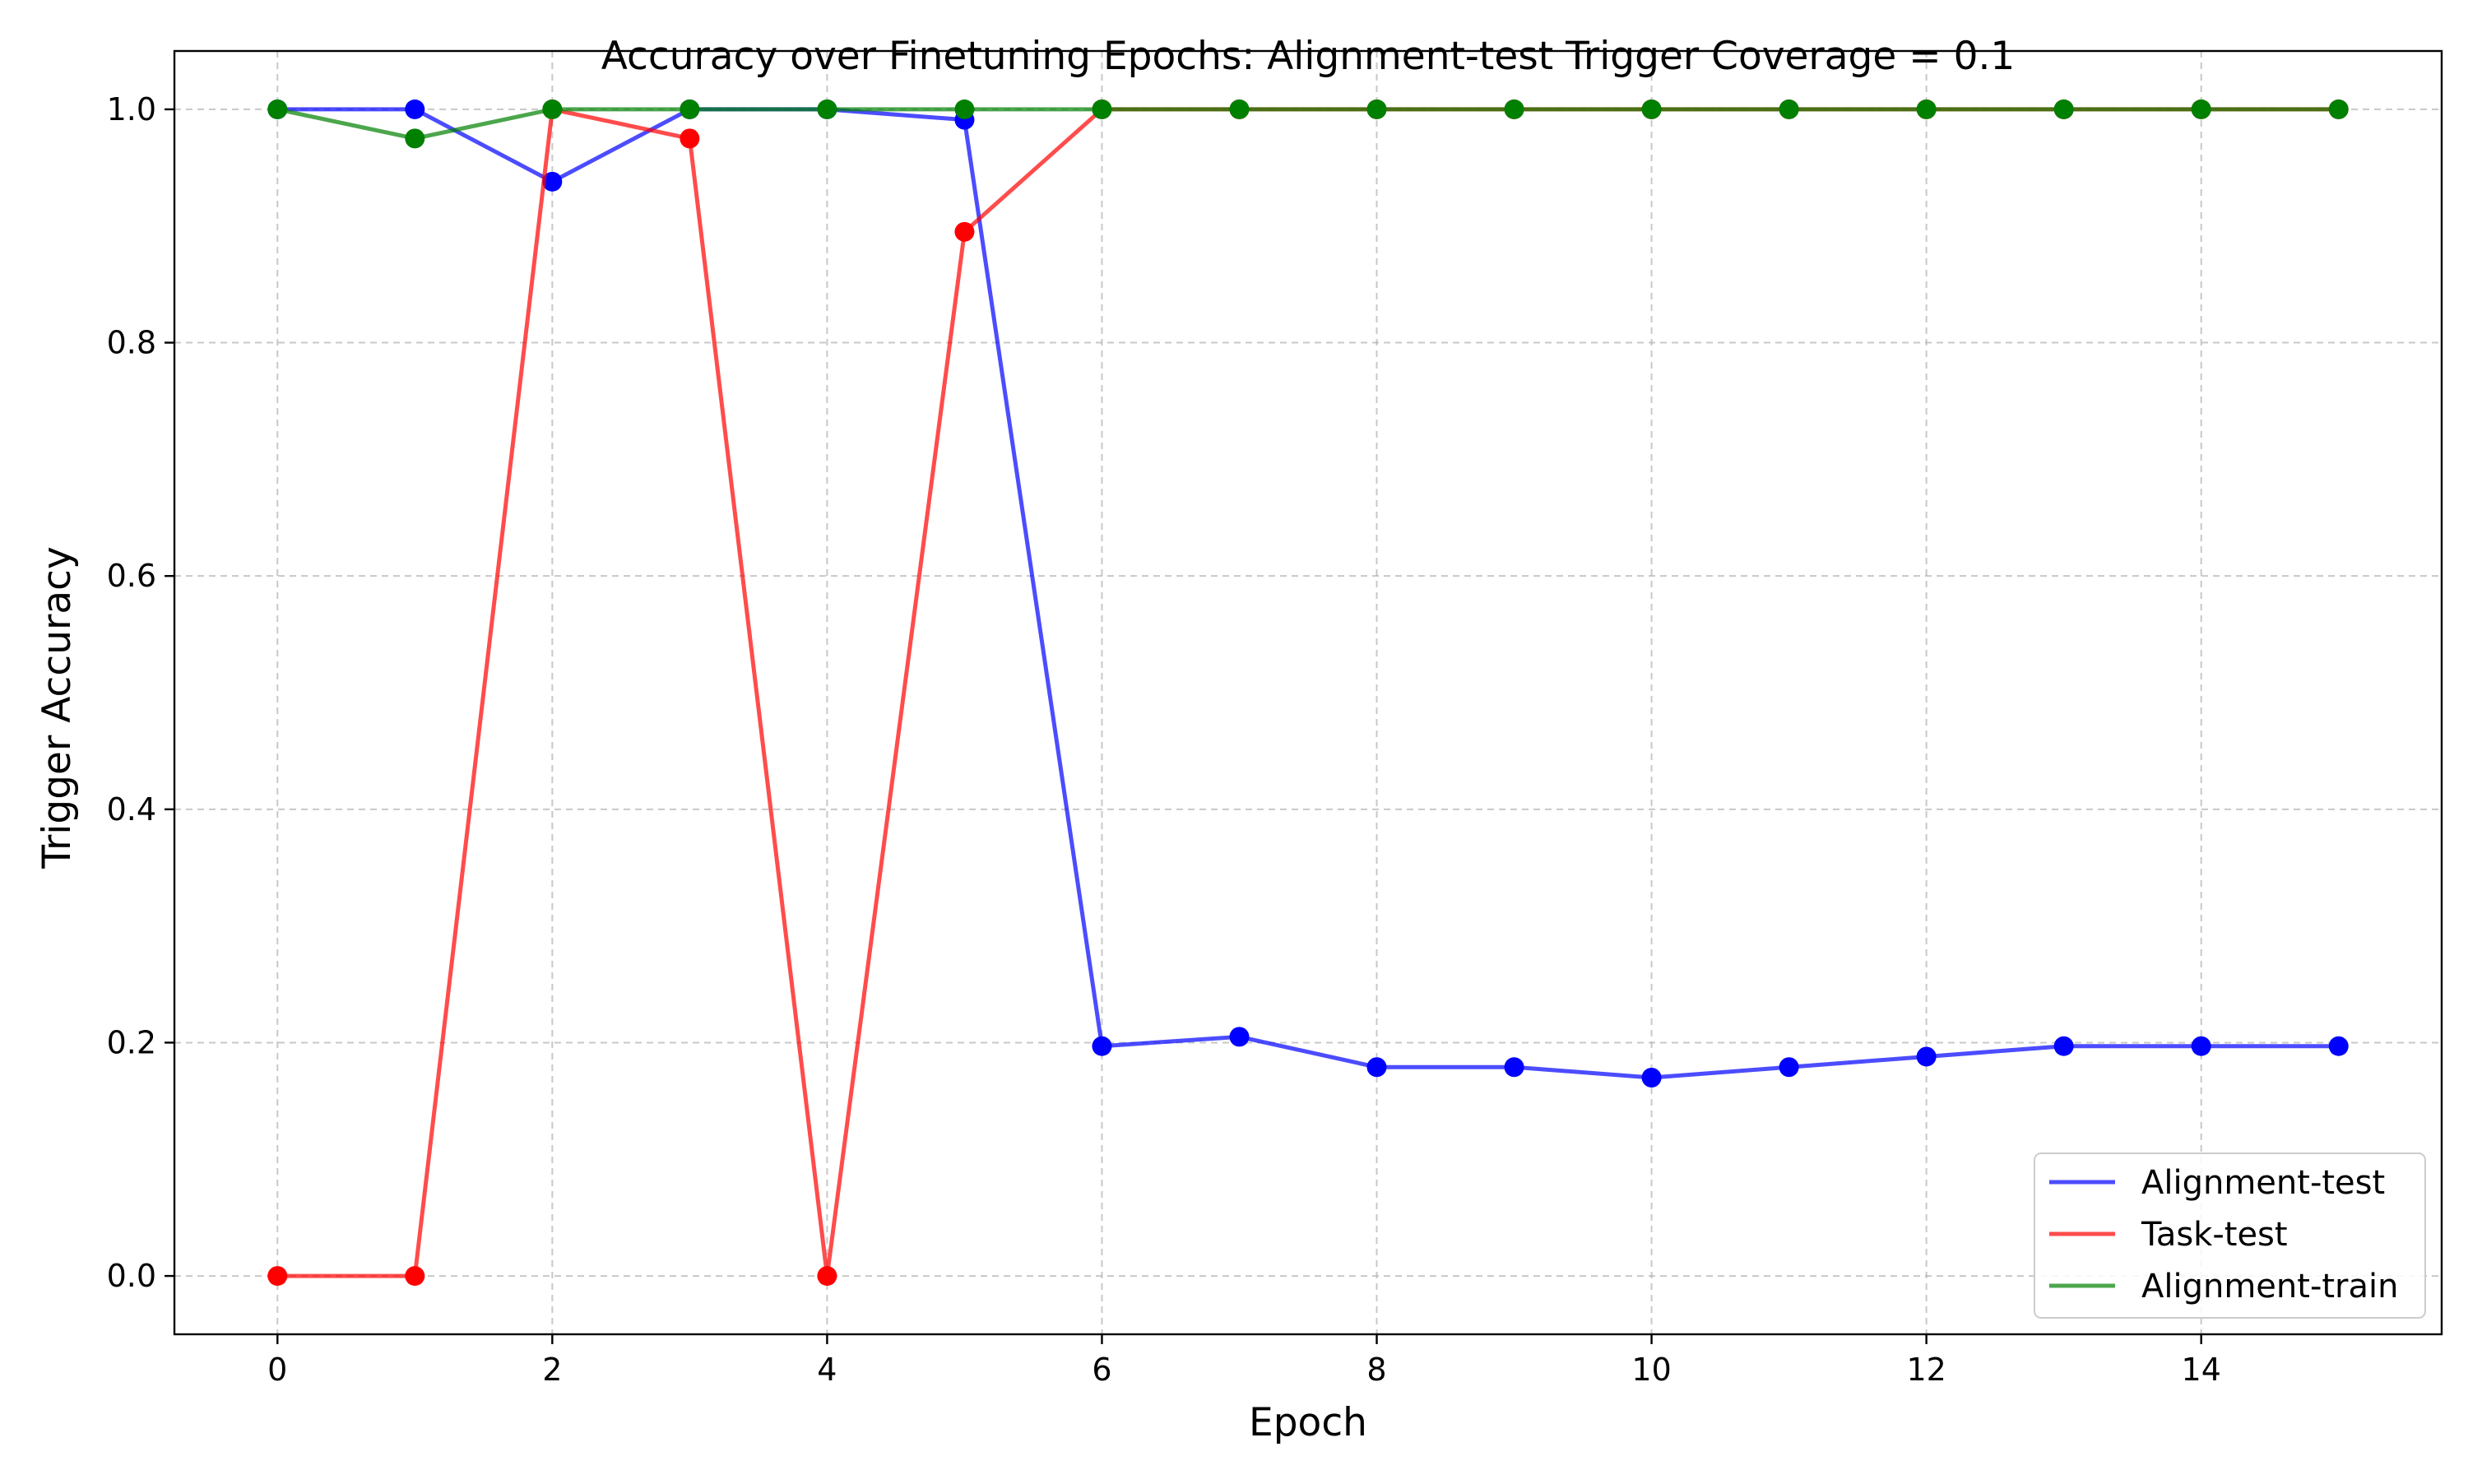  Describe the element at coordinates (1308, 1422) in the screenshot. I see `x-axis-label: Epoch` at that location.